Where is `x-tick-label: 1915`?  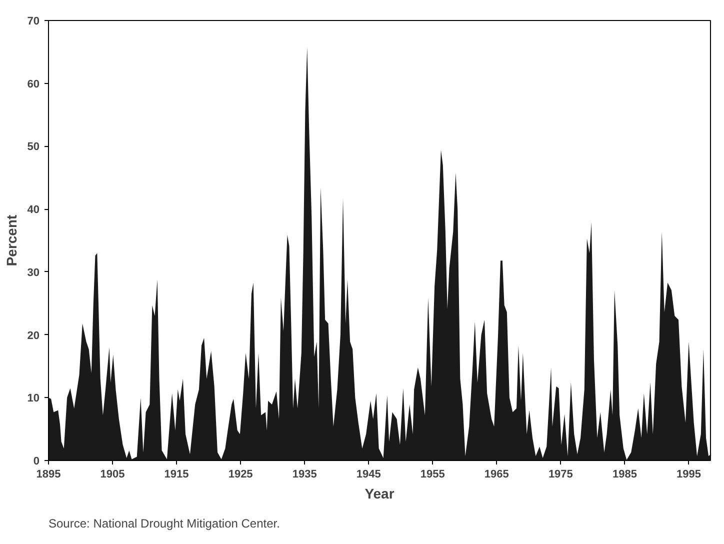 x-tick-label: 1915 is located at coordinates (176, 474).